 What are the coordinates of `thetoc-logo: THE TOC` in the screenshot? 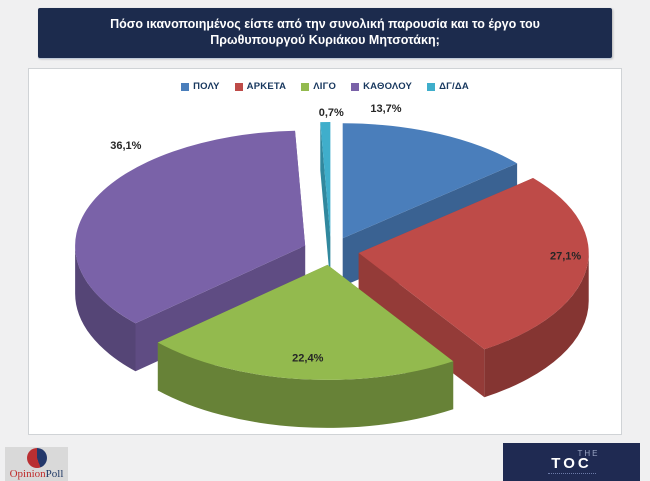 It's located at (571, 462).